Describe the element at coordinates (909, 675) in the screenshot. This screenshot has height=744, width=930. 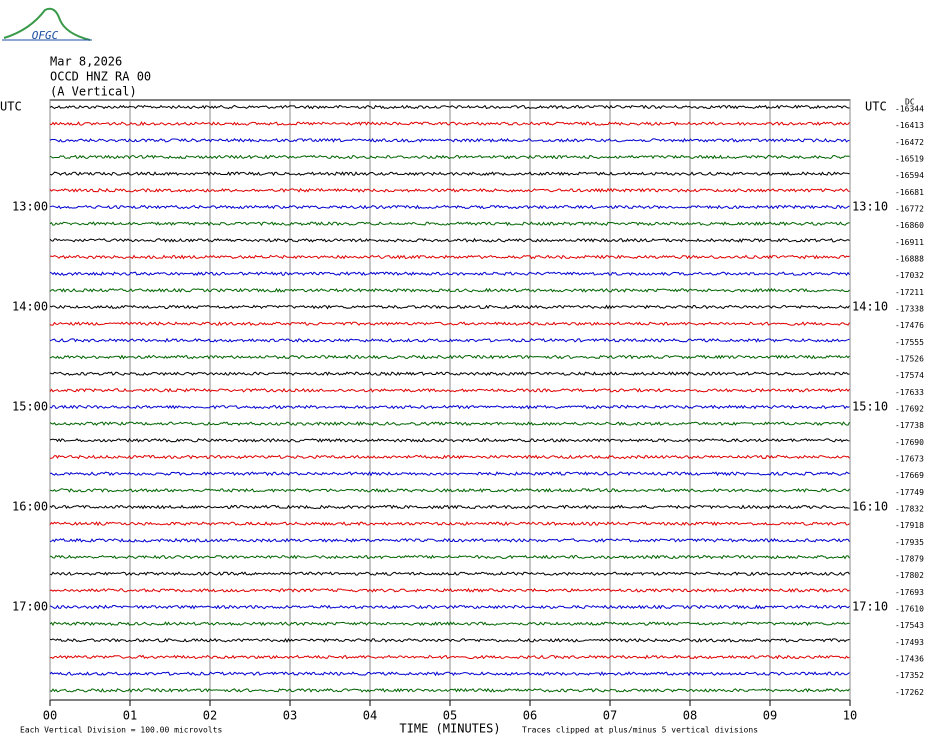
I see `dc-value: -17352` at that location.